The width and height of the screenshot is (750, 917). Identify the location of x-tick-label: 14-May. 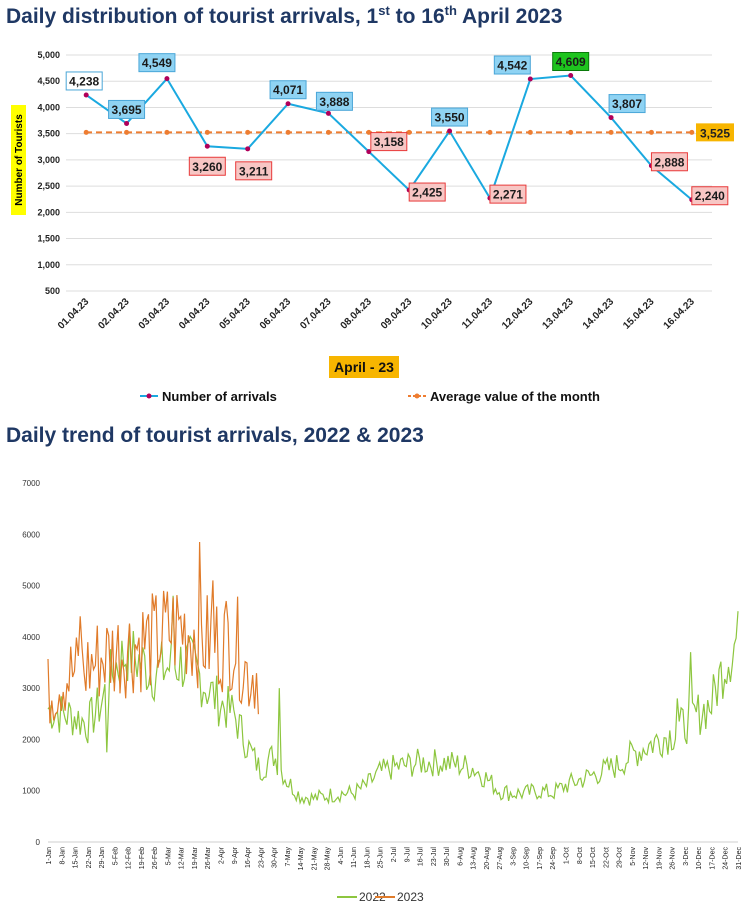
(301, 859).